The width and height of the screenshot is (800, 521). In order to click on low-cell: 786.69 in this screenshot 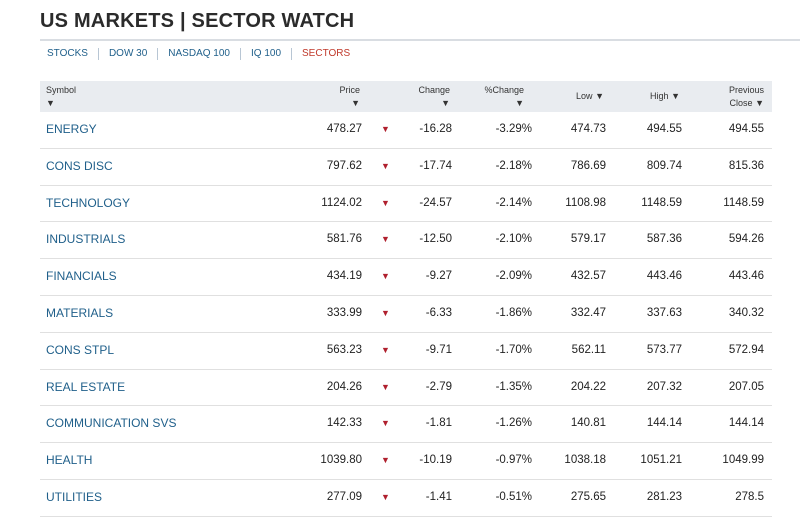, I will do `click(588, 165)`.